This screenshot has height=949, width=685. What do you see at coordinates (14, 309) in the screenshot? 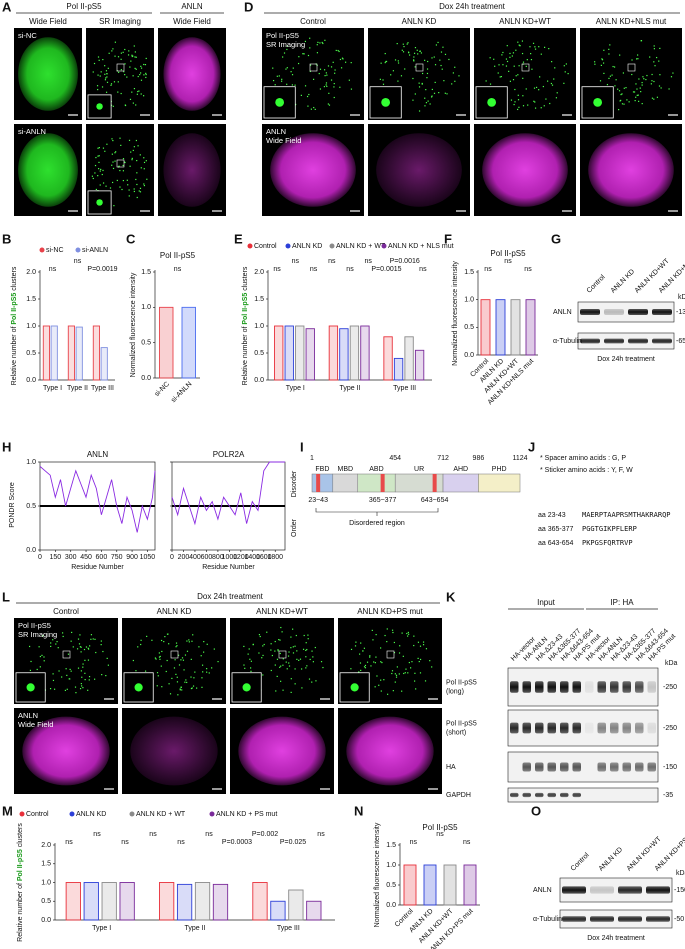
I see `y-axis-label-part: Pol II-pS5` at bounding box center [14, 309].